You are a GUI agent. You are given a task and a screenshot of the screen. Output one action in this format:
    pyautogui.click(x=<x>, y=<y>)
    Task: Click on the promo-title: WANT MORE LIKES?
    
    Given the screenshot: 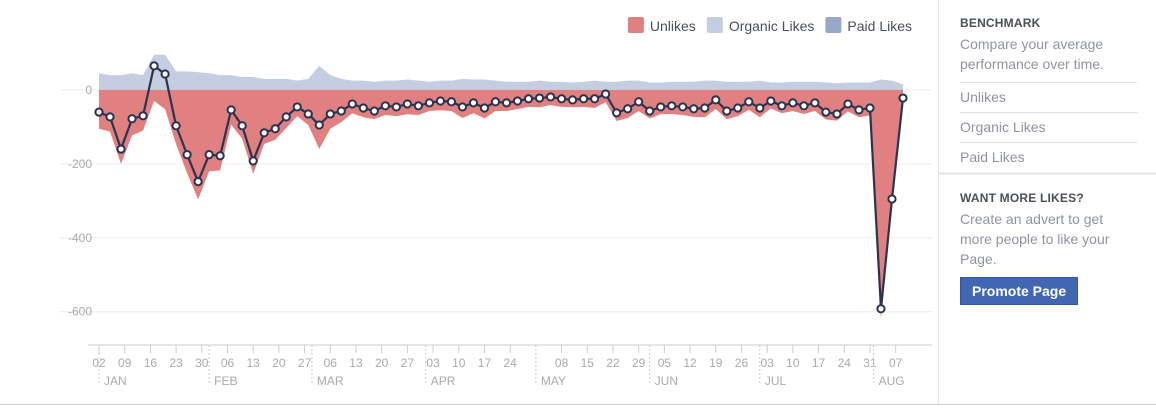 What is the action you would take?
    pyautogui.click(x=1022, y=198)
    